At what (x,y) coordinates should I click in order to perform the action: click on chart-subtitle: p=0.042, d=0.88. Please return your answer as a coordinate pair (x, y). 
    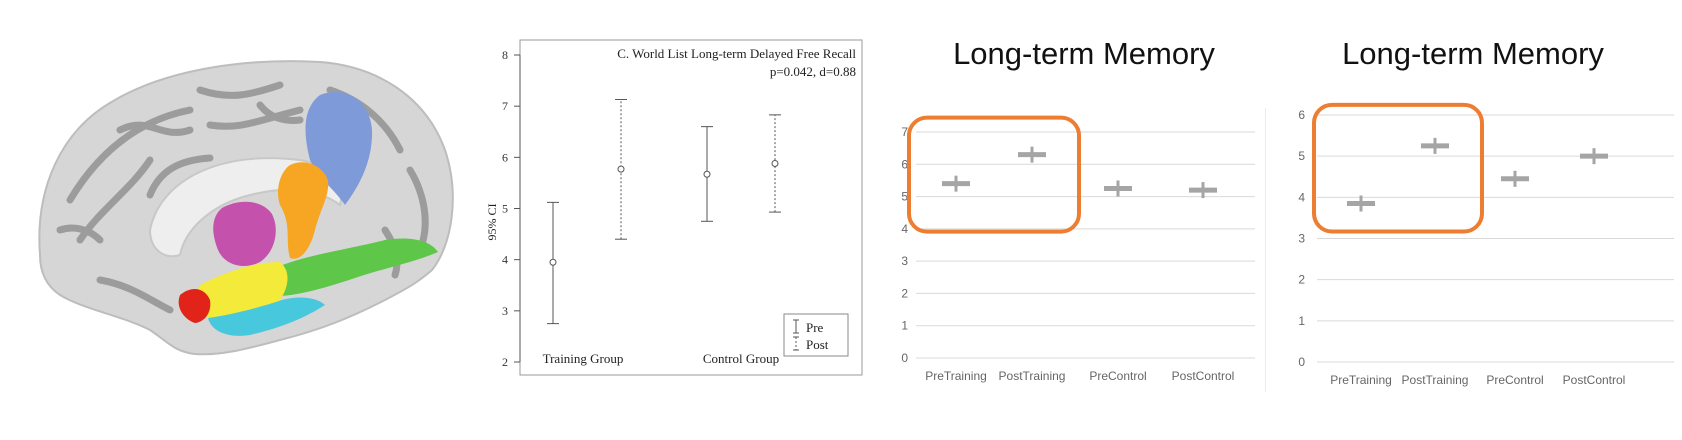
    Looking at the image, I should click on (813, 71).